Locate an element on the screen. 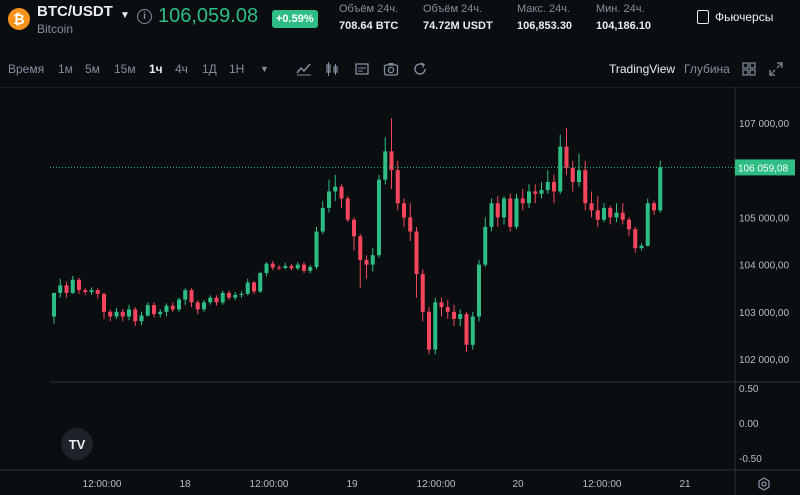 This screenshot has width=800, height=495. stat-volume-base: Объём 24ч. 708.64 BTC is located at coordinates (368, 17).